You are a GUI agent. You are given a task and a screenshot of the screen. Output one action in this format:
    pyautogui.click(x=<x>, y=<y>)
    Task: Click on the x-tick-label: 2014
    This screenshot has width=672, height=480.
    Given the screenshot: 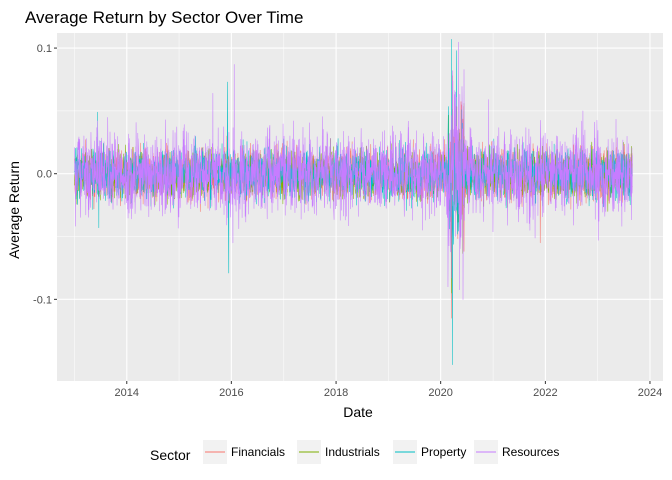 What is the action you would take?
    pyautogui.click(x=127, y=393)
    